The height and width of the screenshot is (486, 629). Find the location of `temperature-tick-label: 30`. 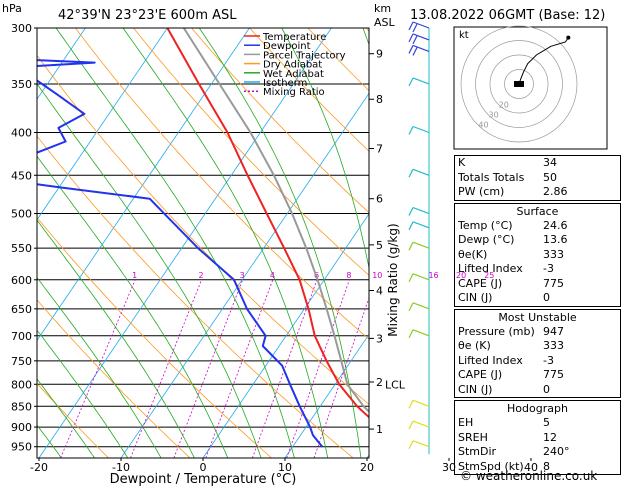

temperature-tick-label: 30 is located at coordinates (449, 467).